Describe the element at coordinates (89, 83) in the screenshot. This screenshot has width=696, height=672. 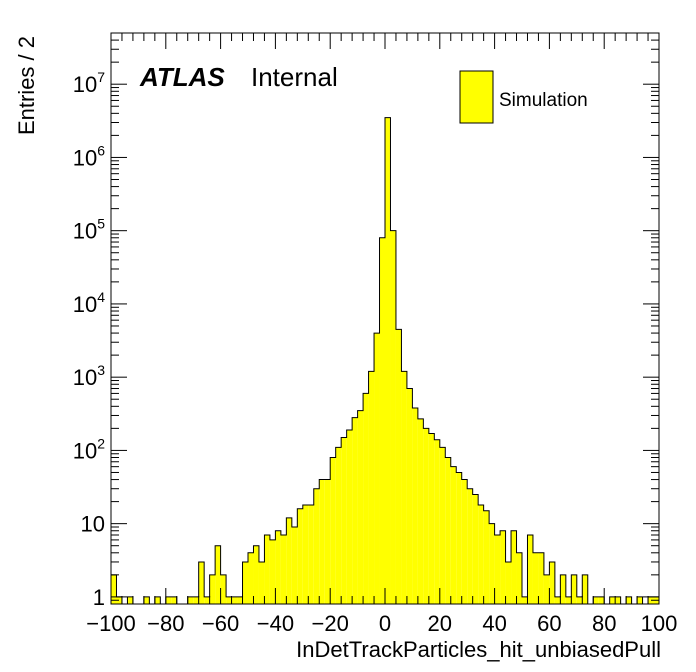
I see `y-tick-label: 10⁷` at that location.